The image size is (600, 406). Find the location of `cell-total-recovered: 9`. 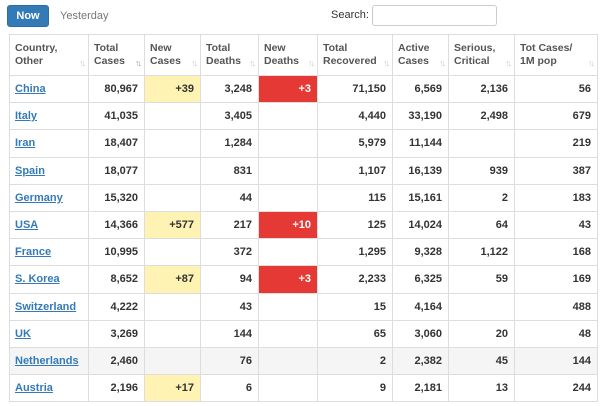

cell-total-recovered: 9 is located at coordinates (355, 388).